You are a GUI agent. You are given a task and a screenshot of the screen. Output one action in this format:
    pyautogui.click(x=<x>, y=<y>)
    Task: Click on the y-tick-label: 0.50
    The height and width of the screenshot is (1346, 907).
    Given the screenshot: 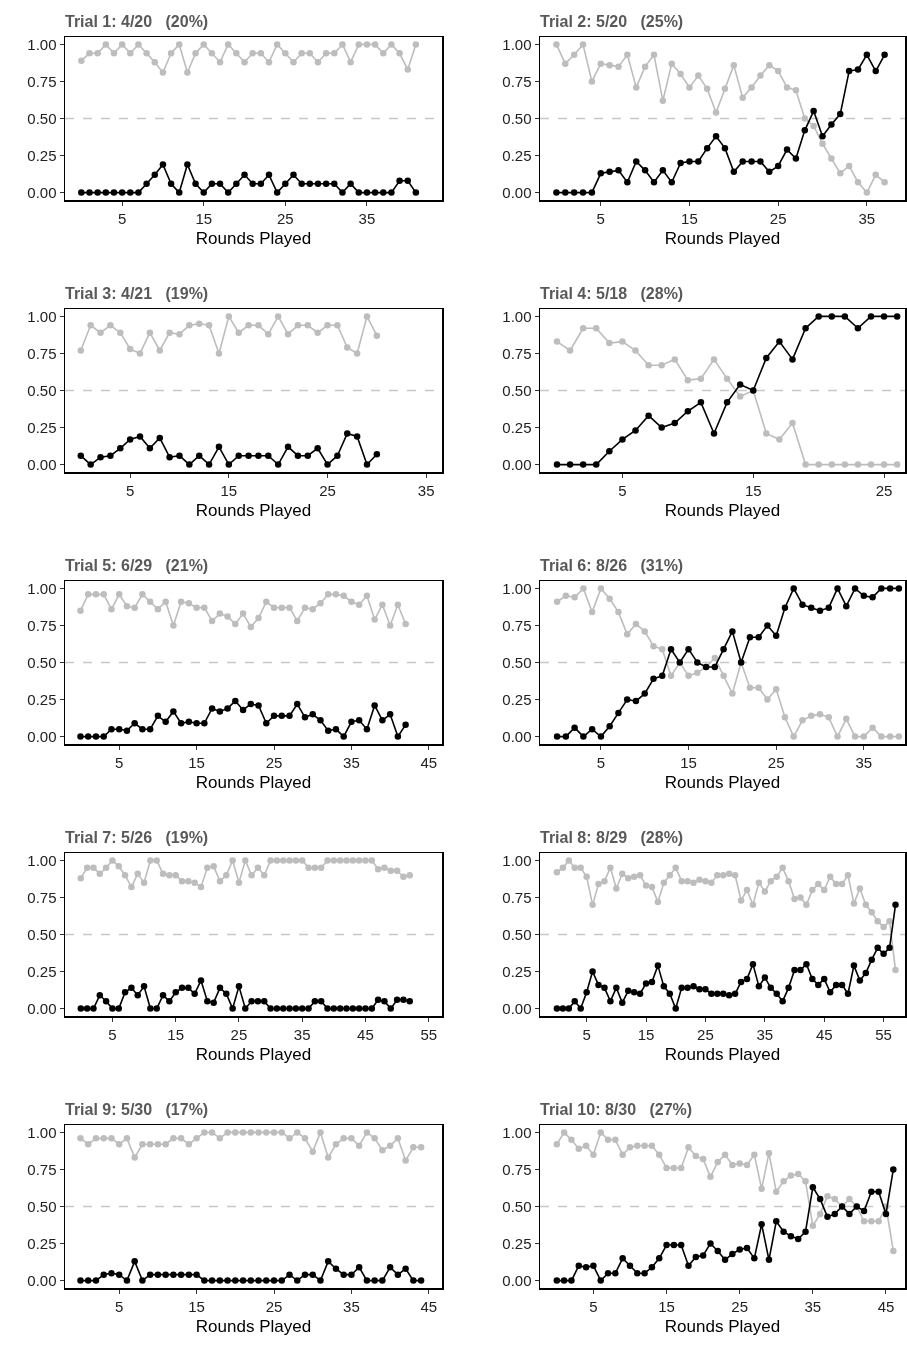 What is the action you would take?
    pyautogui.click(x=517, y=118)
    